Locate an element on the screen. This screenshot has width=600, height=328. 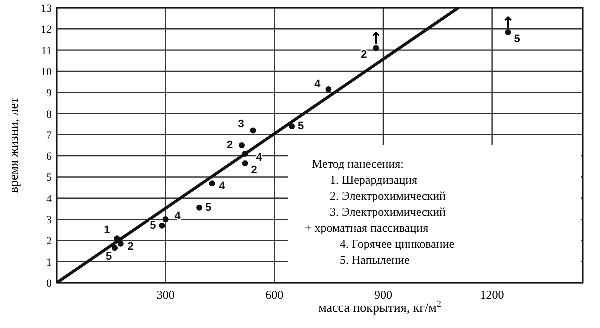
annotation: + хроматная пассивация is located at coordinates (367, 228).